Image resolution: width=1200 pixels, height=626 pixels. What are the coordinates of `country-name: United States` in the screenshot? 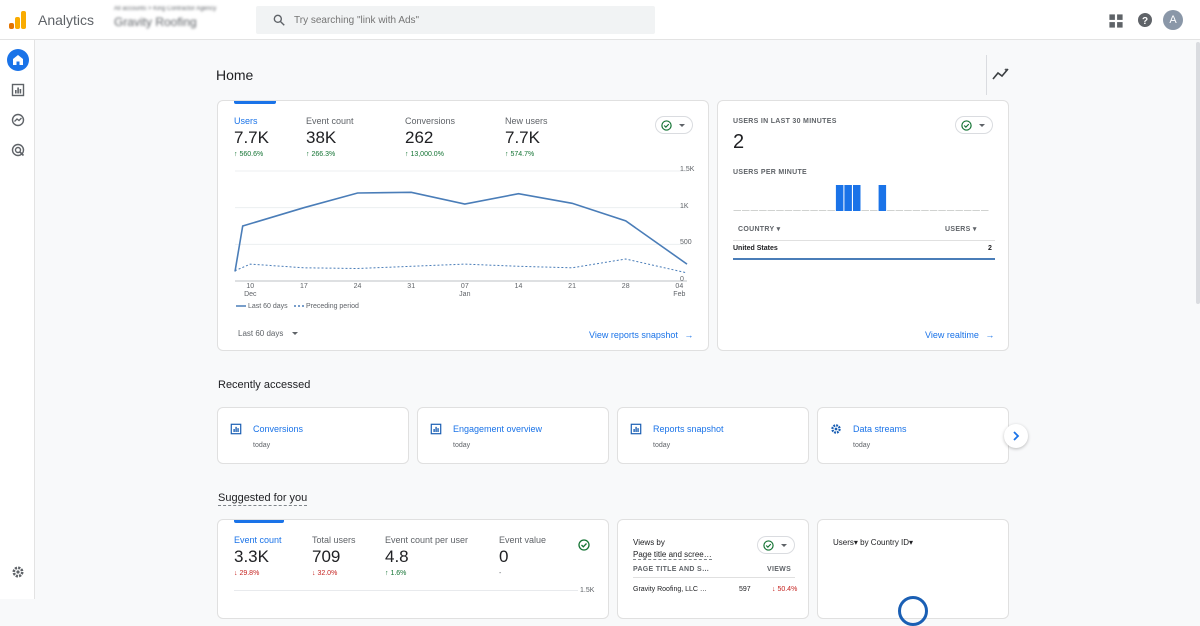 It's located at (755, 248).